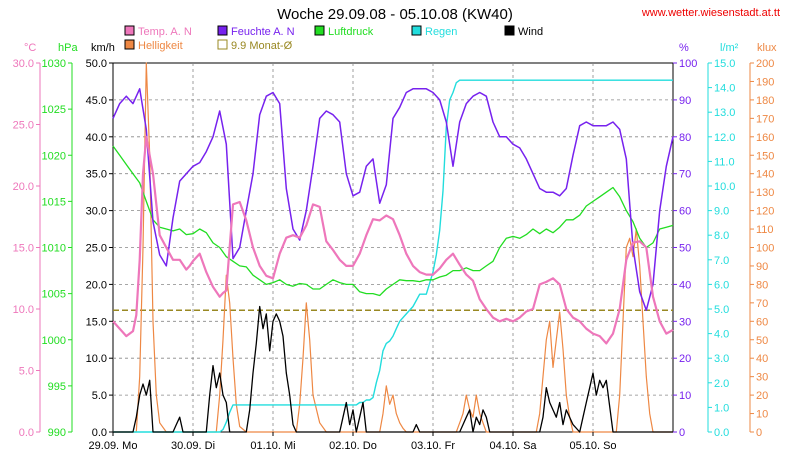 The image size is (790, 460). What do you see at coordinates (26, 433) in the screenshot?
I see `axis-temp-tick-label: 0.0` at bounding box center [26, 433].